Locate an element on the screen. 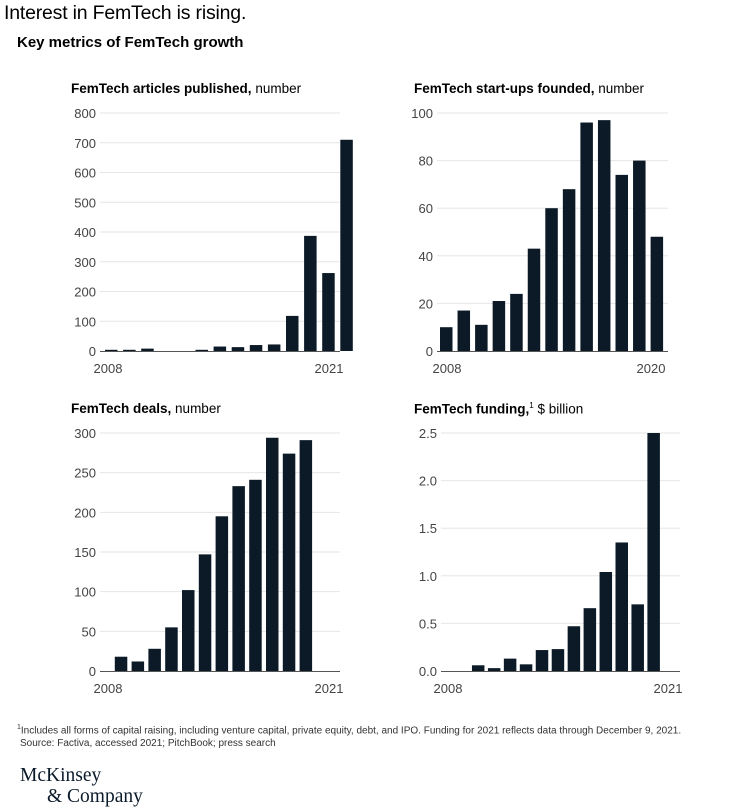 The height and width of the screenshot is (808, 731). y-tick-label: 400 is located at coordinates (85, 232).